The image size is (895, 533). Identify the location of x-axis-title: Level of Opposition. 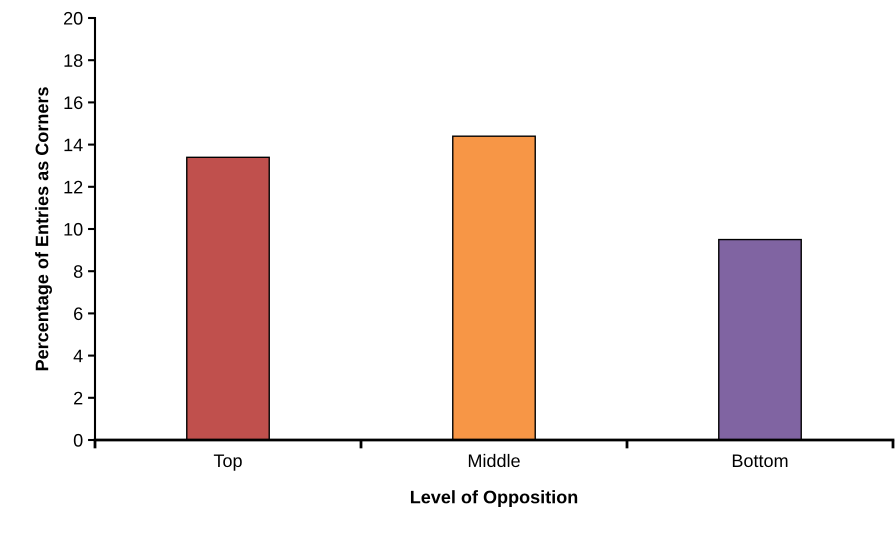
(494, 498).